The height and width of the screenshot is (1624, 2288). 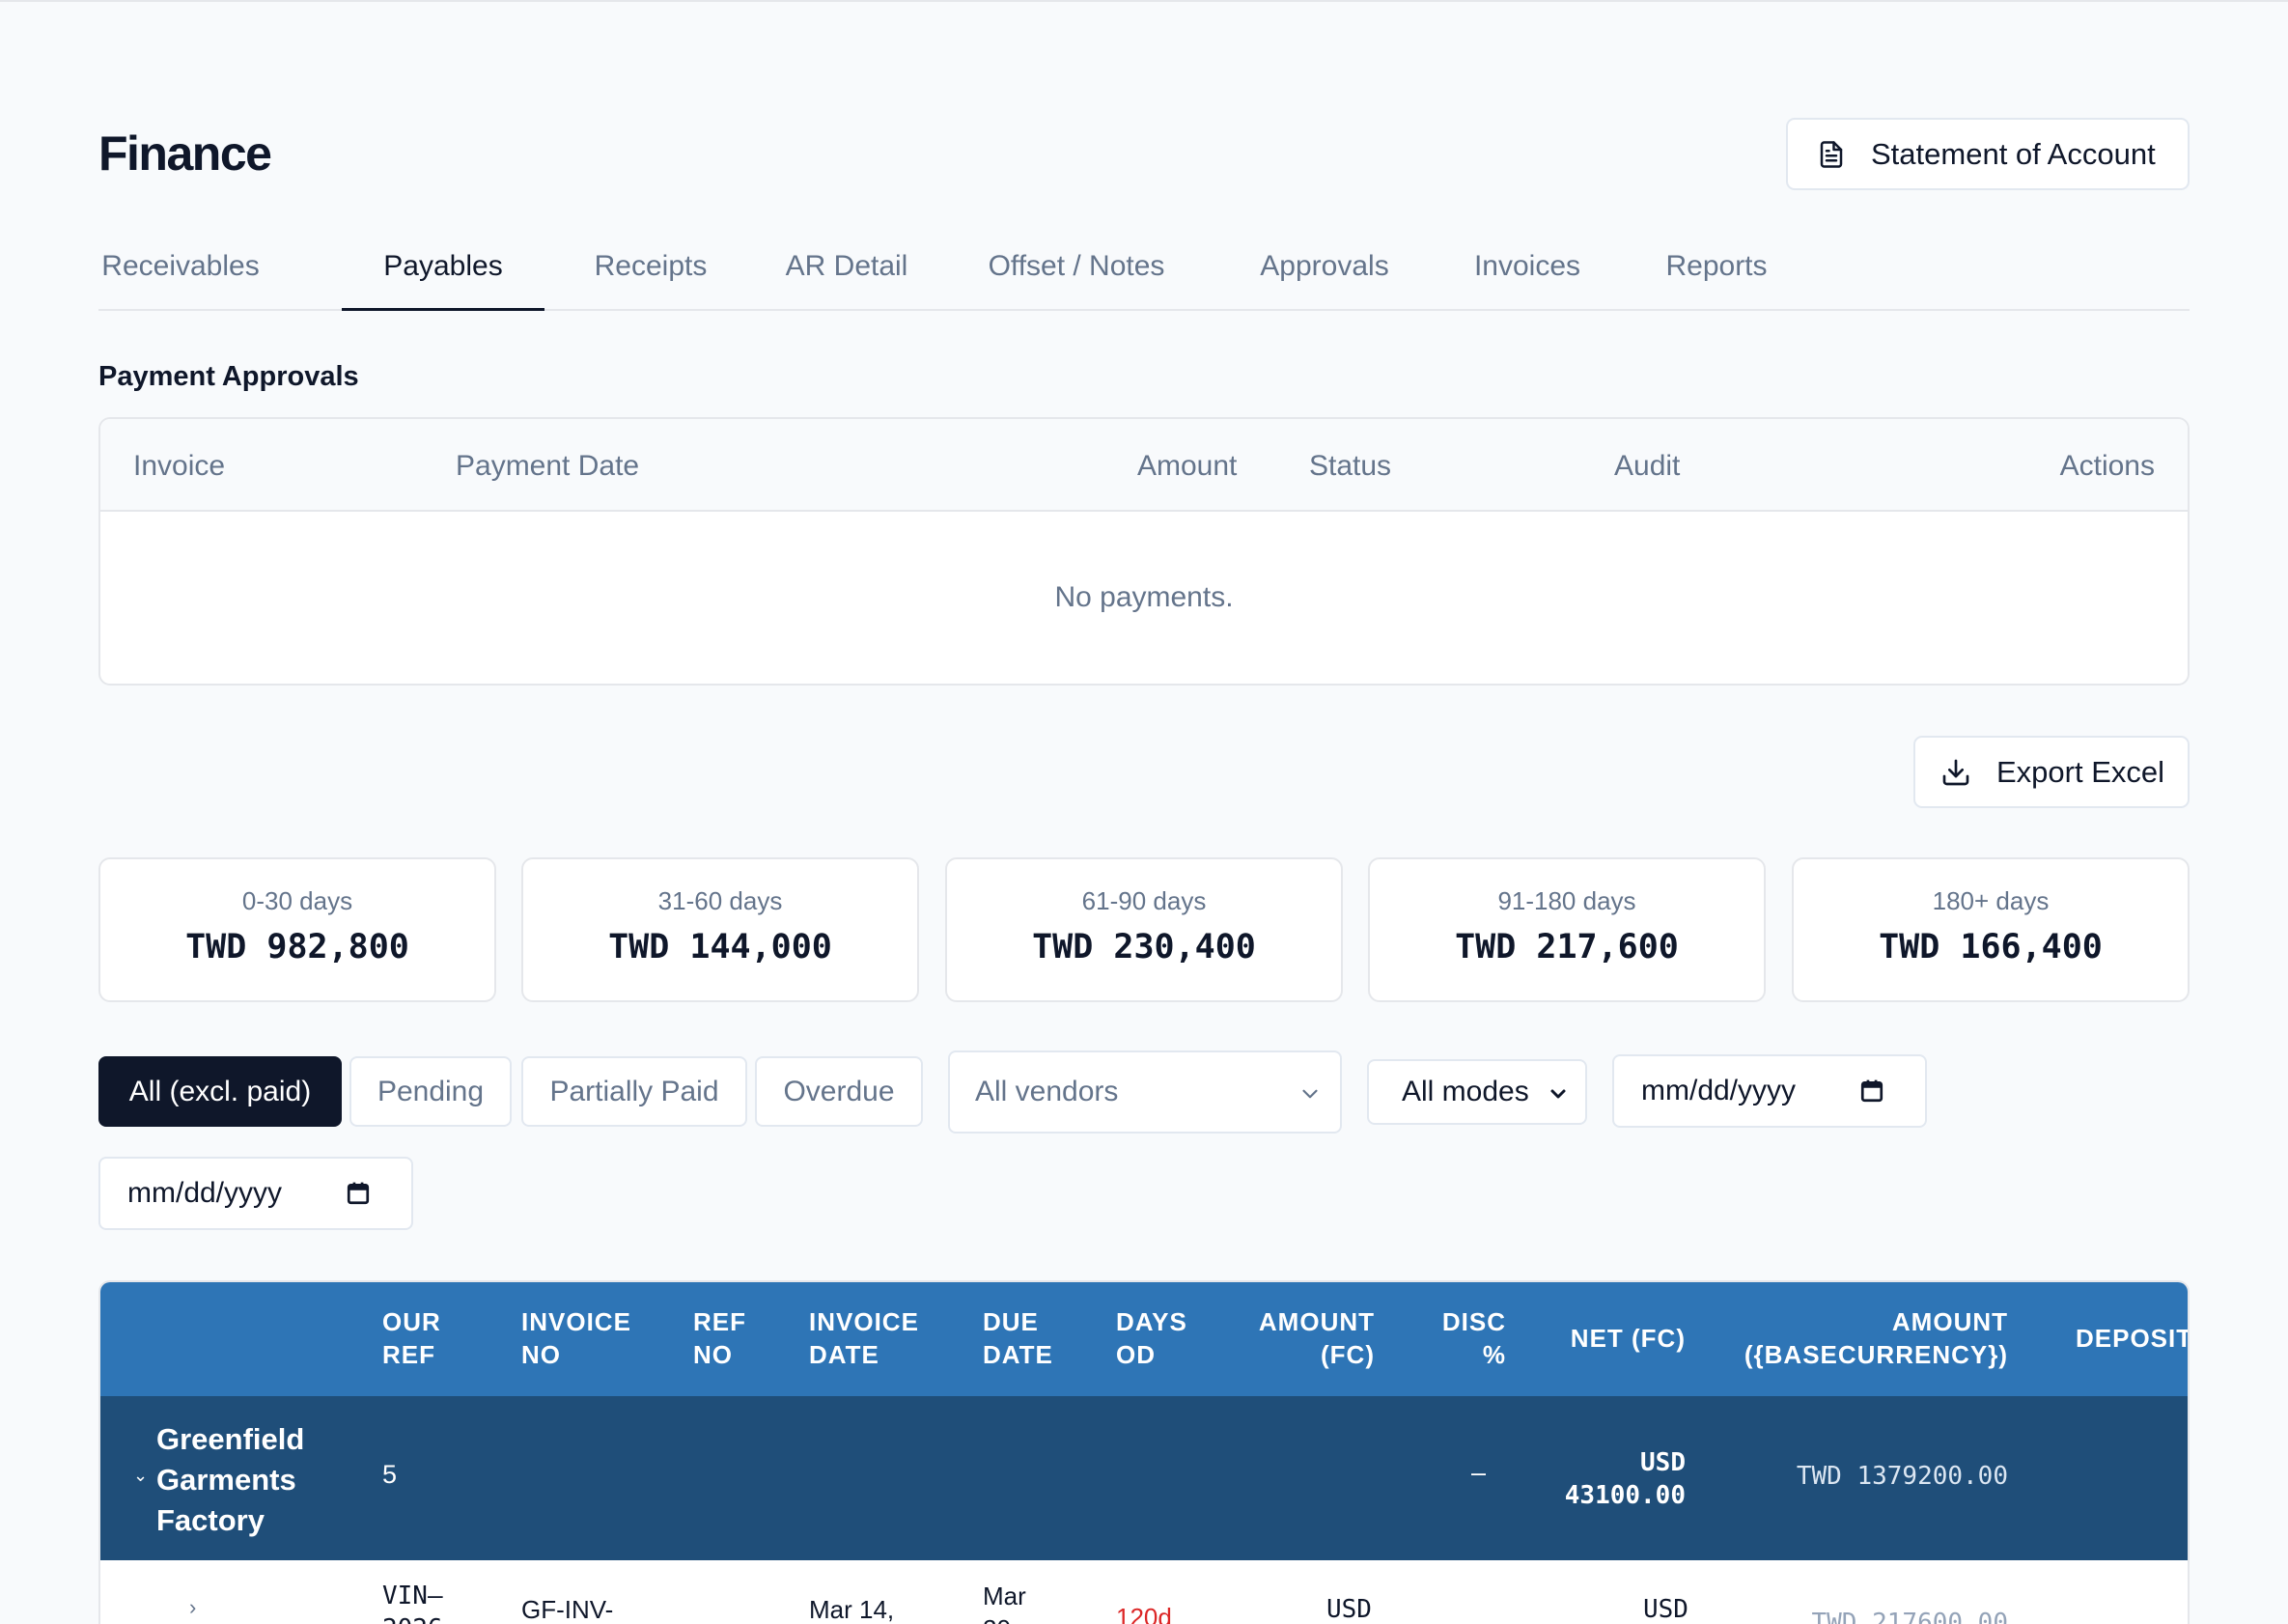 What do you see at coordinates (1316, 1338) in the screenshot?
I see `column-amount-fc: AMOUNT (FC)` at bounding box center [1316, 1338].